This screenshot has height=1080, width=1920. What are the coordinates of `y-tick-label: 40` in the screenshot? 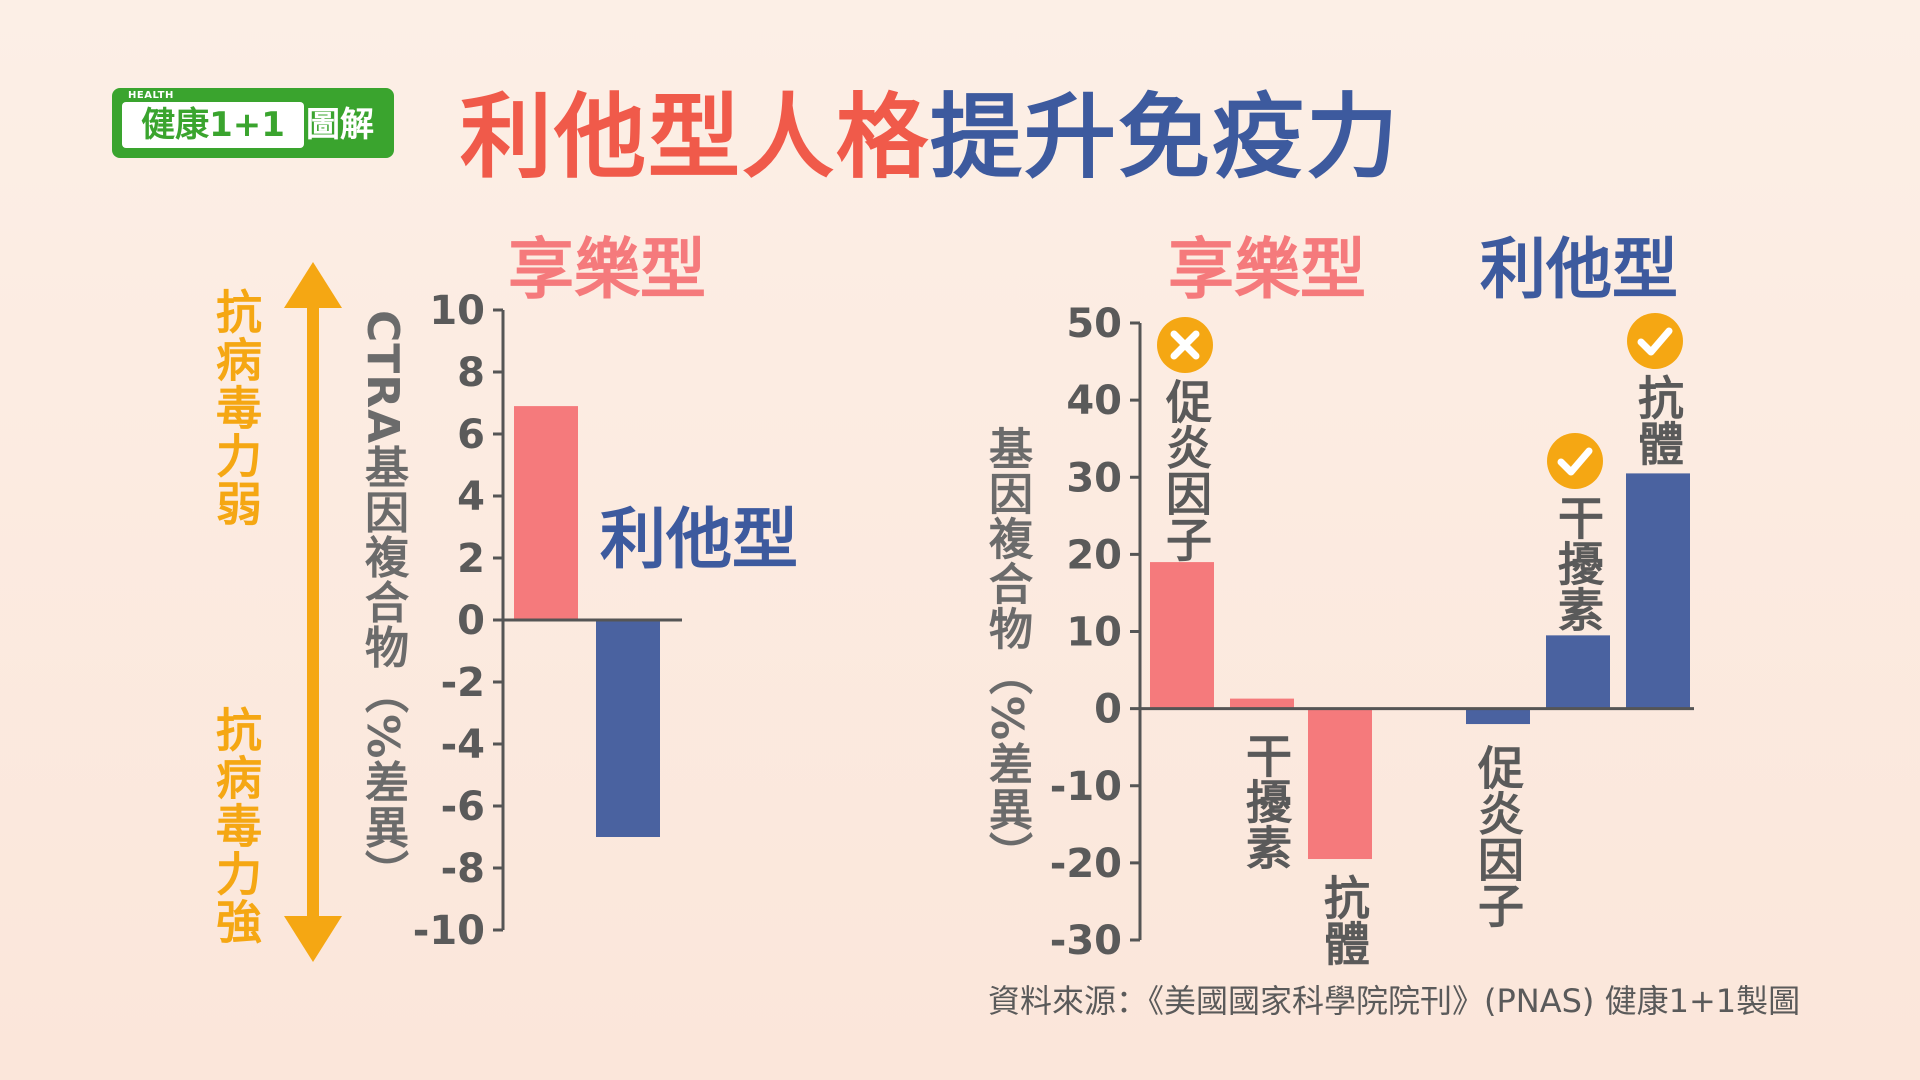 It's located at (1094, 401).